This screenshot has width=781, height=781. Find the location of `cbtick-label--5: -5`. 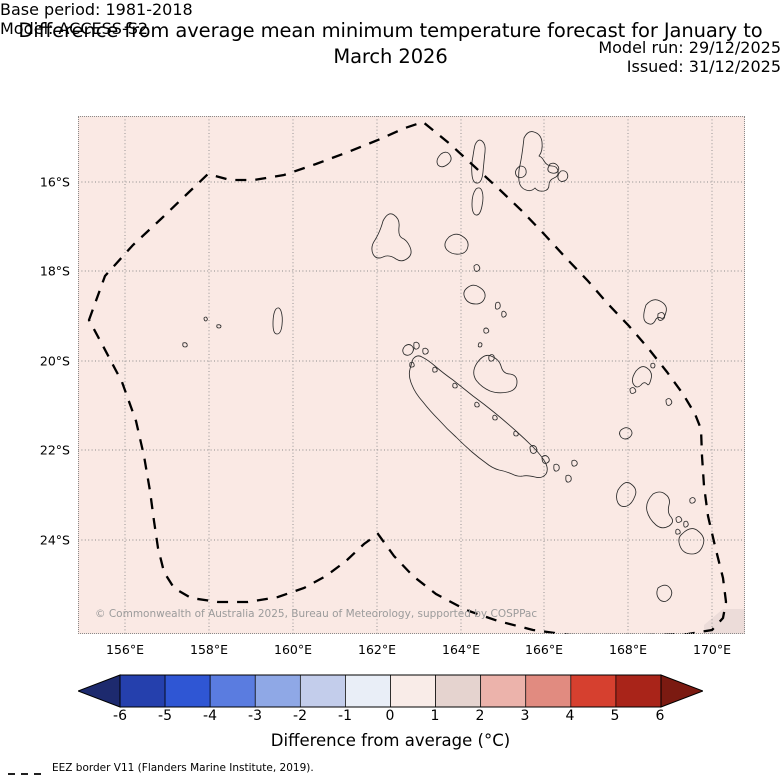

cbtick-label--5: -5 is located at coordinates (165, 716).